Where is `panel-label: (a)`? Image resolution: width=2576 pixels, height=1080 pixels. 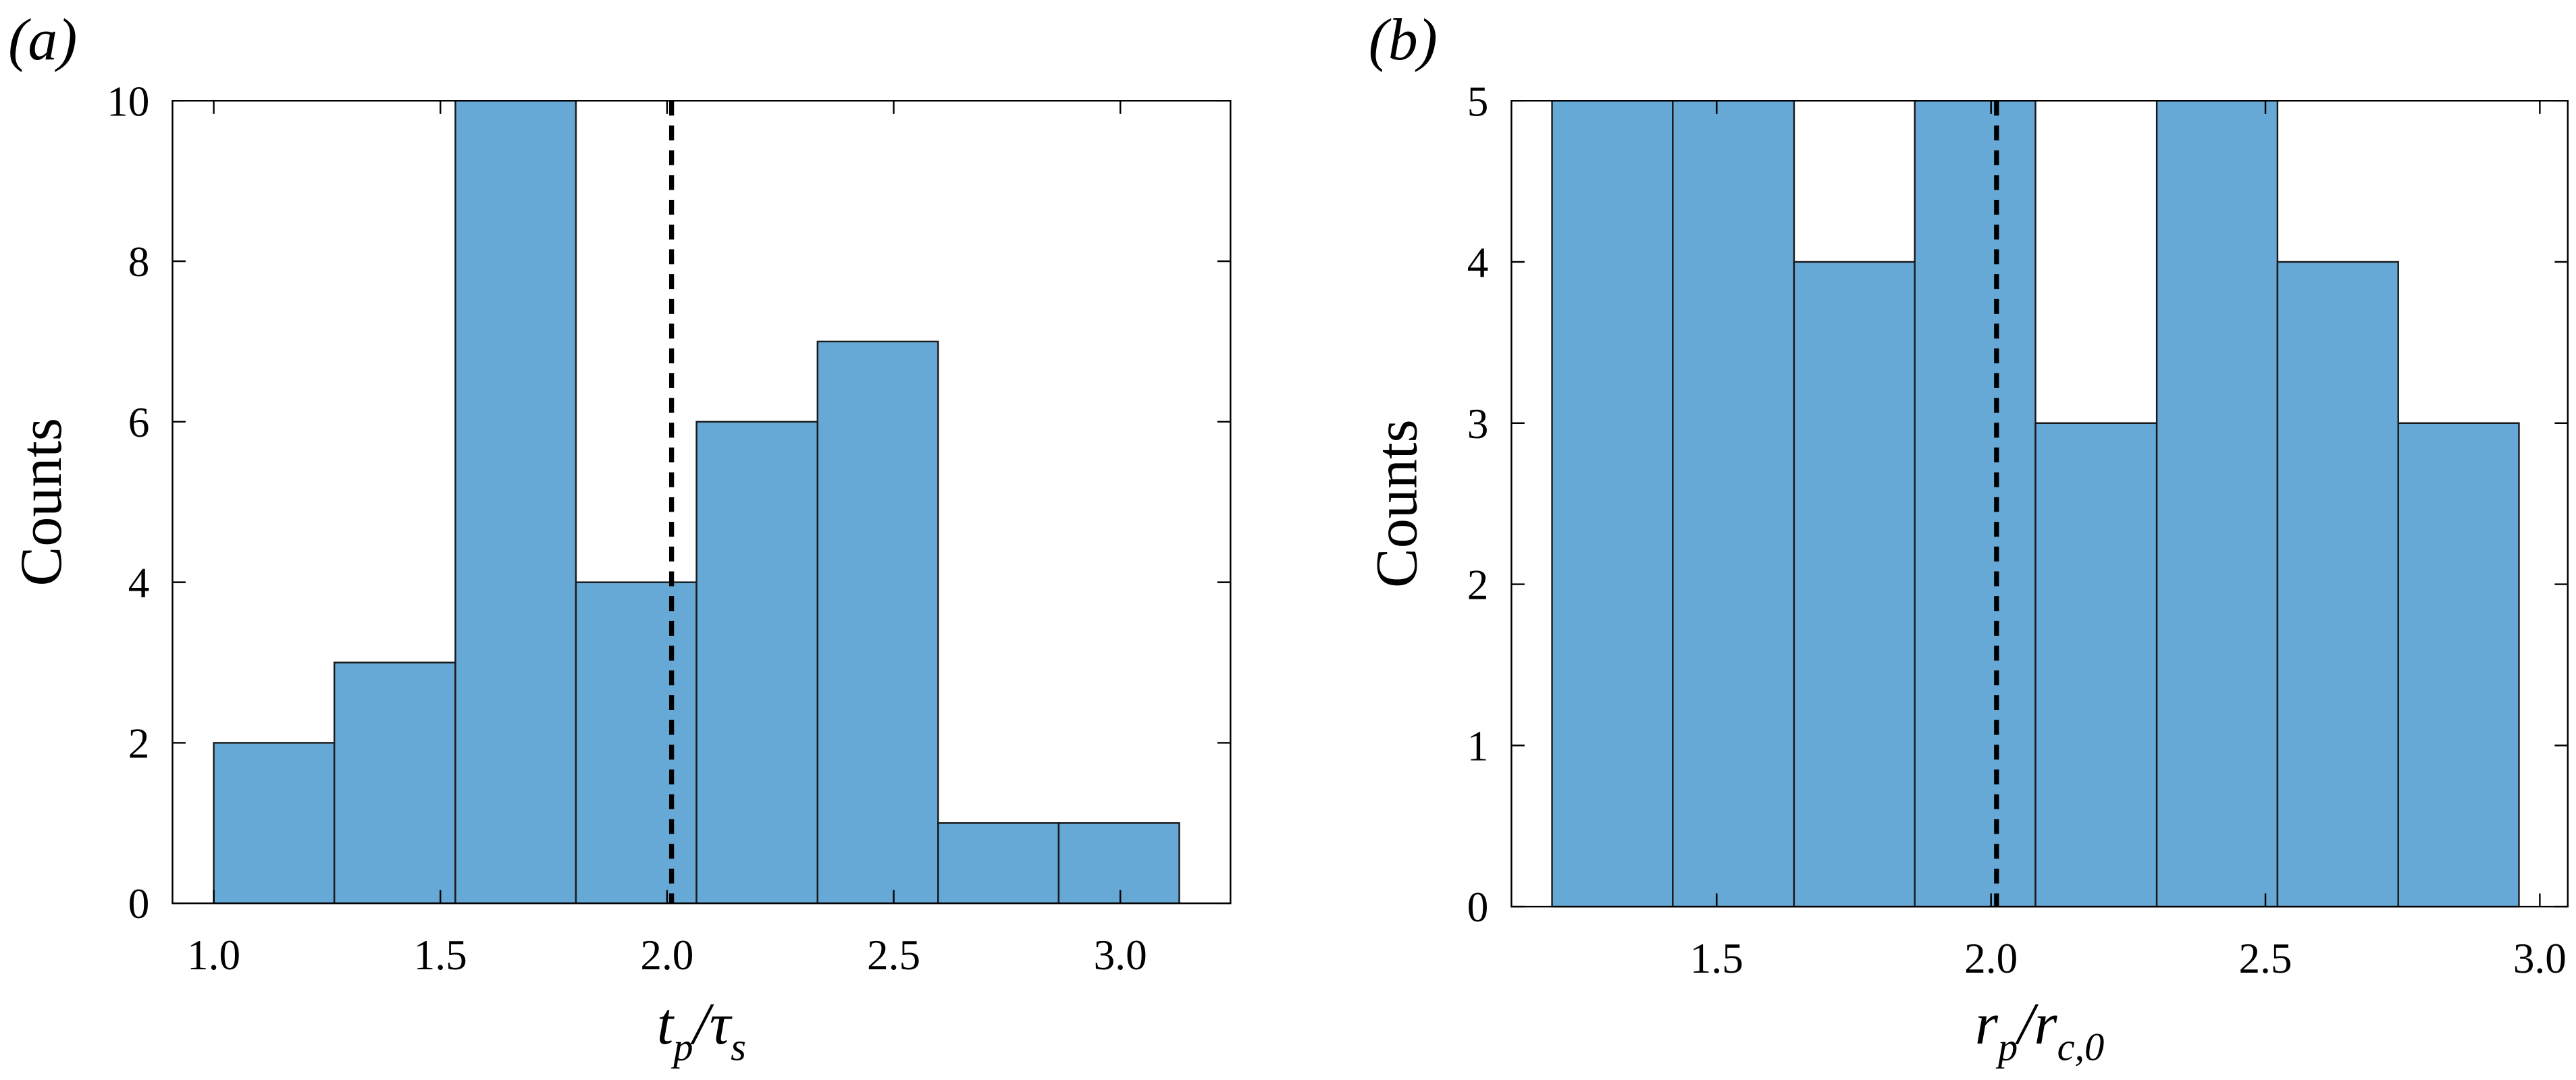 panel-label: (a) is located at coordinates (42, 39).